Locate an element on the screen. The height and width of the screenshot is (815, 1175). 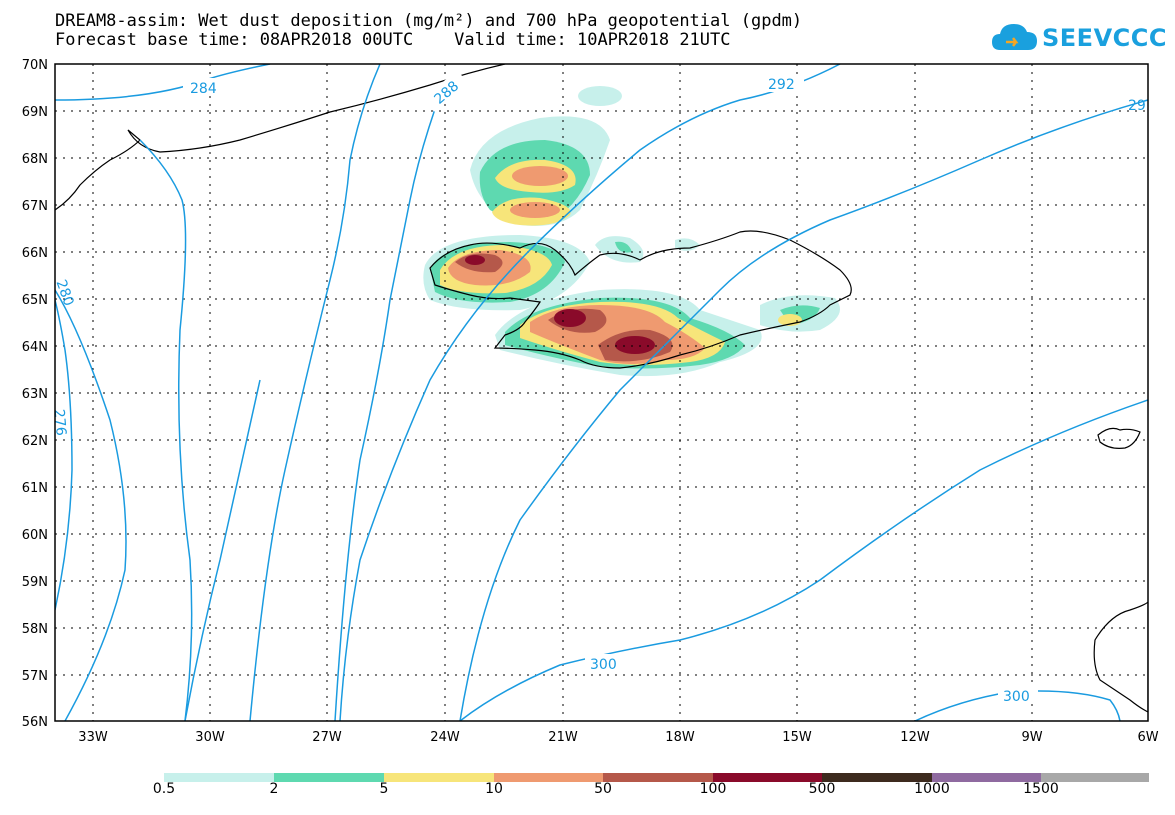
lon-label: 24W is located at coordinates (445, 737).